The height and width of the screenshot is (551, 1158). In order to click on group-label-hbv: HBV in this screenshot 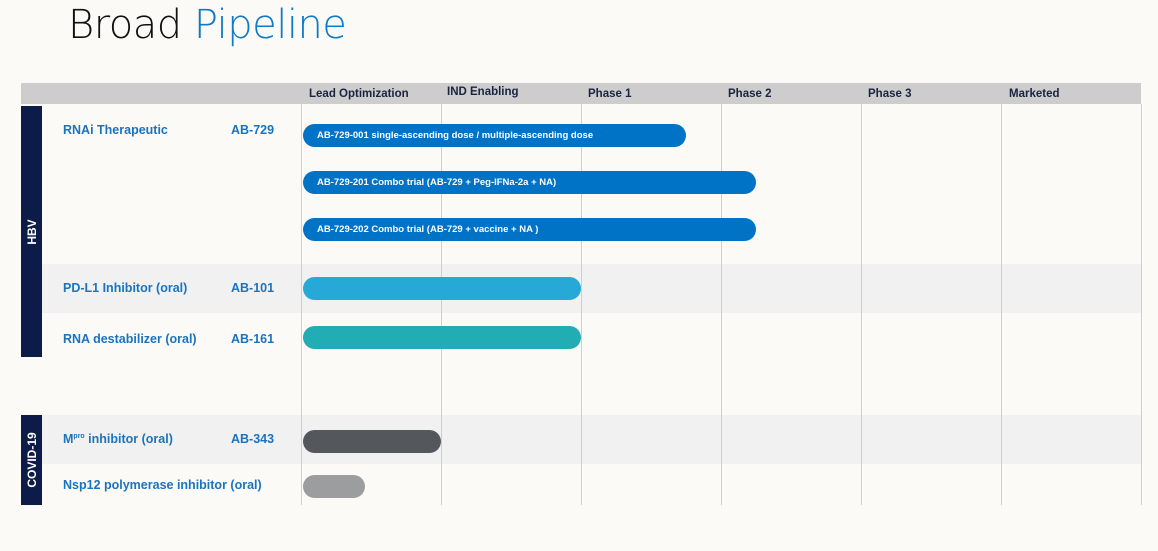, I will do `click(31, 231)`.